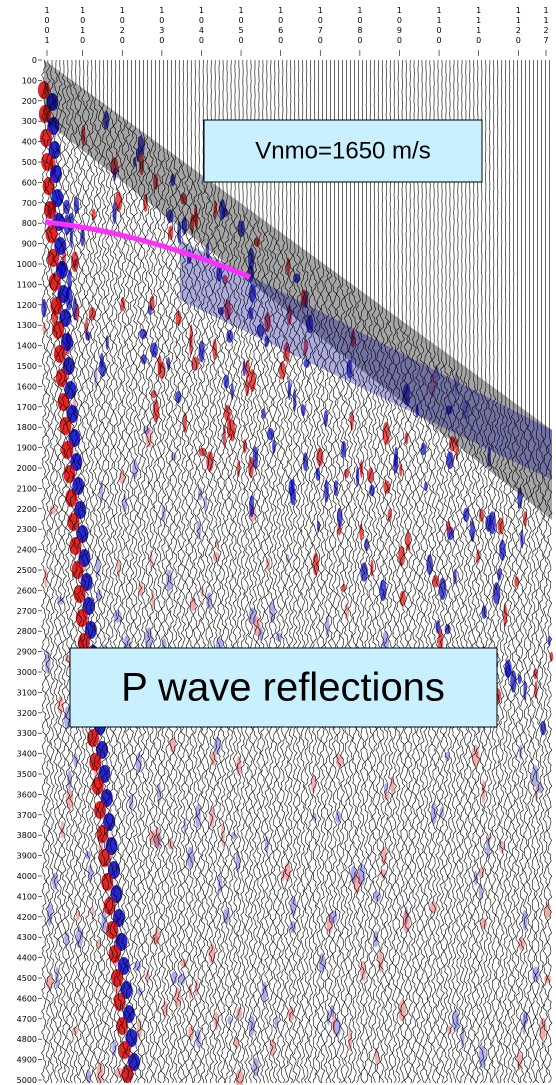 The height and width of the screenshot is (1085, 556). Describe the element at coordinates (27, 325) in the screenshot. I see `y-tick-label: 1300` at that location.